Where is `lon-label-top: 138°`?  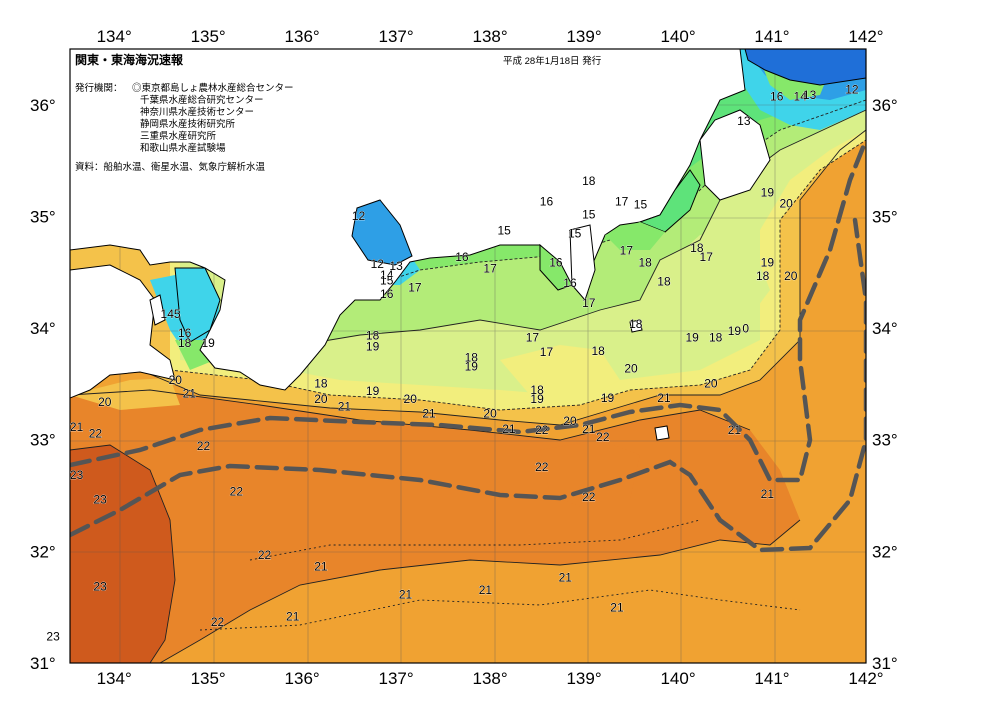
lon-label-top: 138° is located at coordinates (489, 36).